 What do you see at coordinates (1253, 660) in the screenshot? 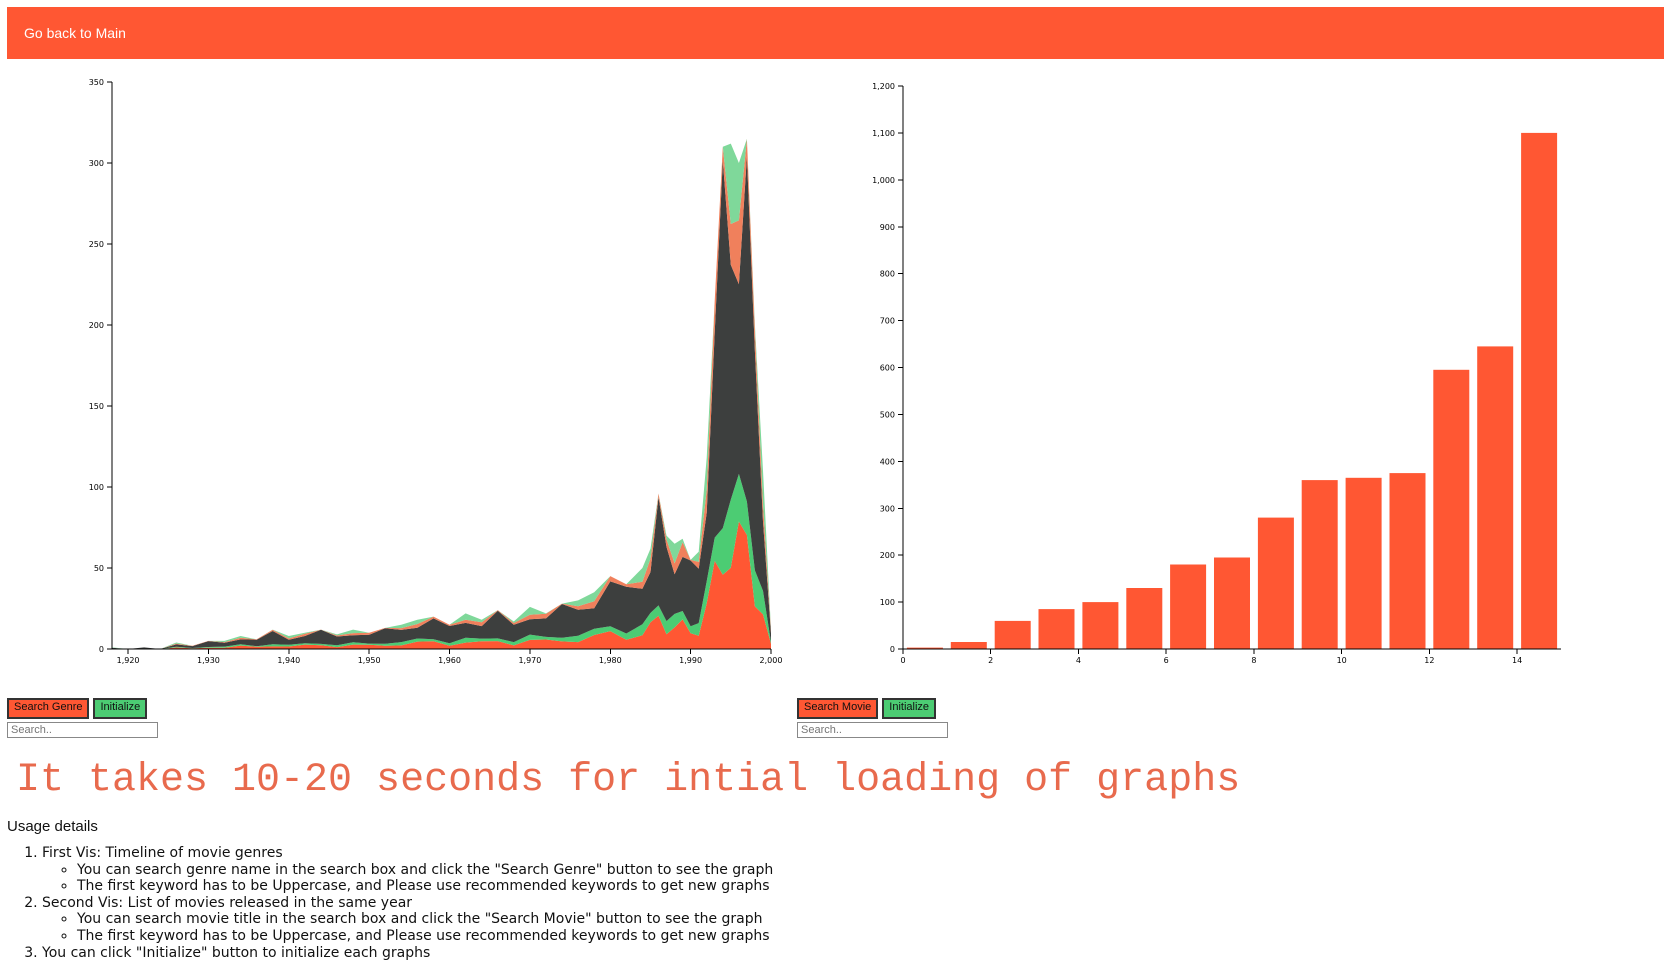
I see `bar-x-tick-label: 8` at bounding box center [1253, 660].